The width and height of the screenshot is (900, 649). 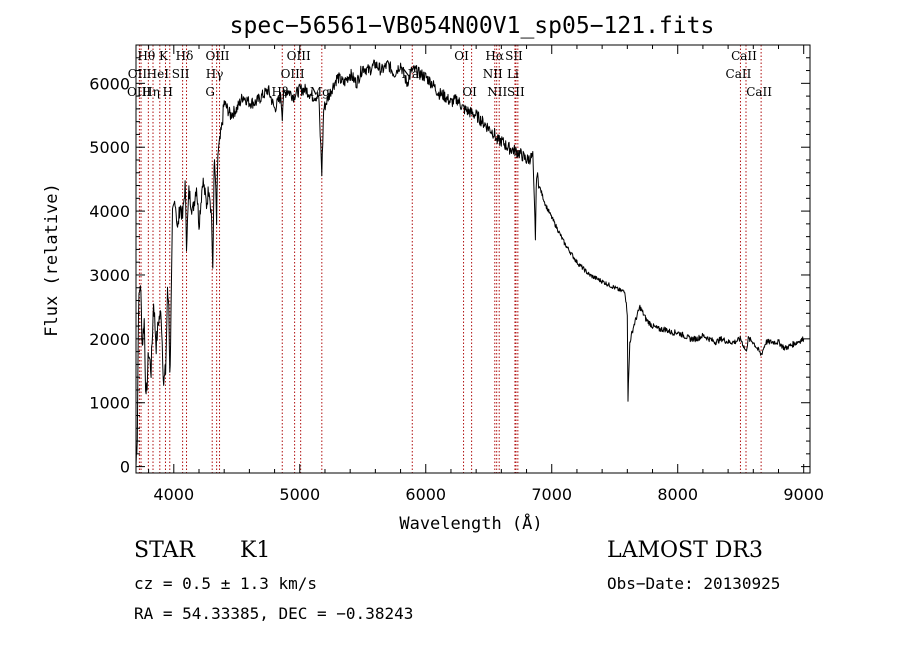 I want to click on survey-name: LAMOST DR3, so click(x=685, y=550).